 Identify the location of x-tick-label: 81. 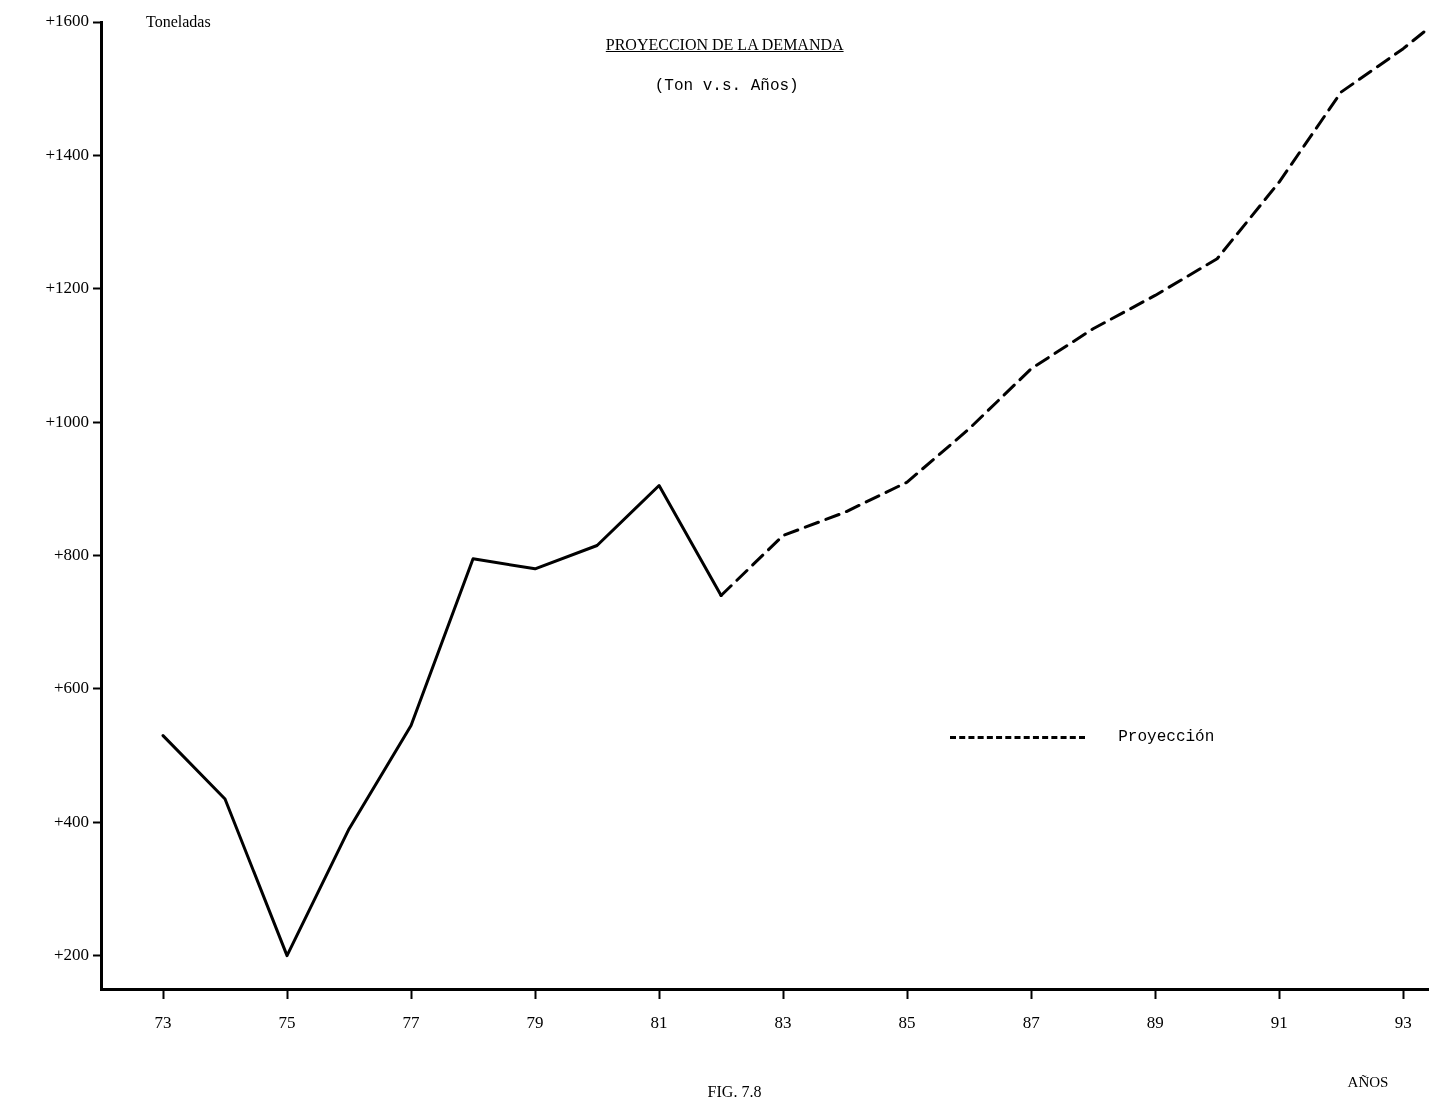
(659, 1022).